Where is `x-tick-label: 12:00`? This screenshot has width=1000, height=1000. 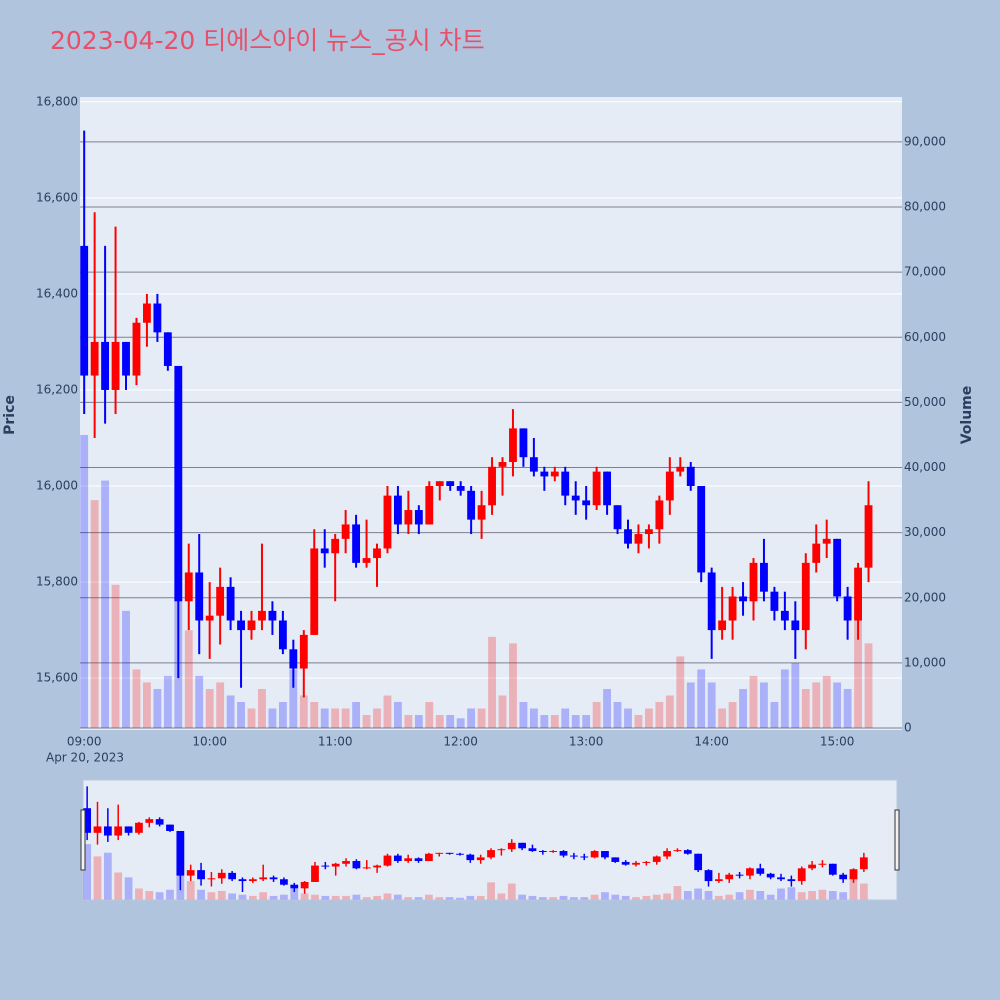 x-tick-label: 12:00 is located at coordinates (460, 742).